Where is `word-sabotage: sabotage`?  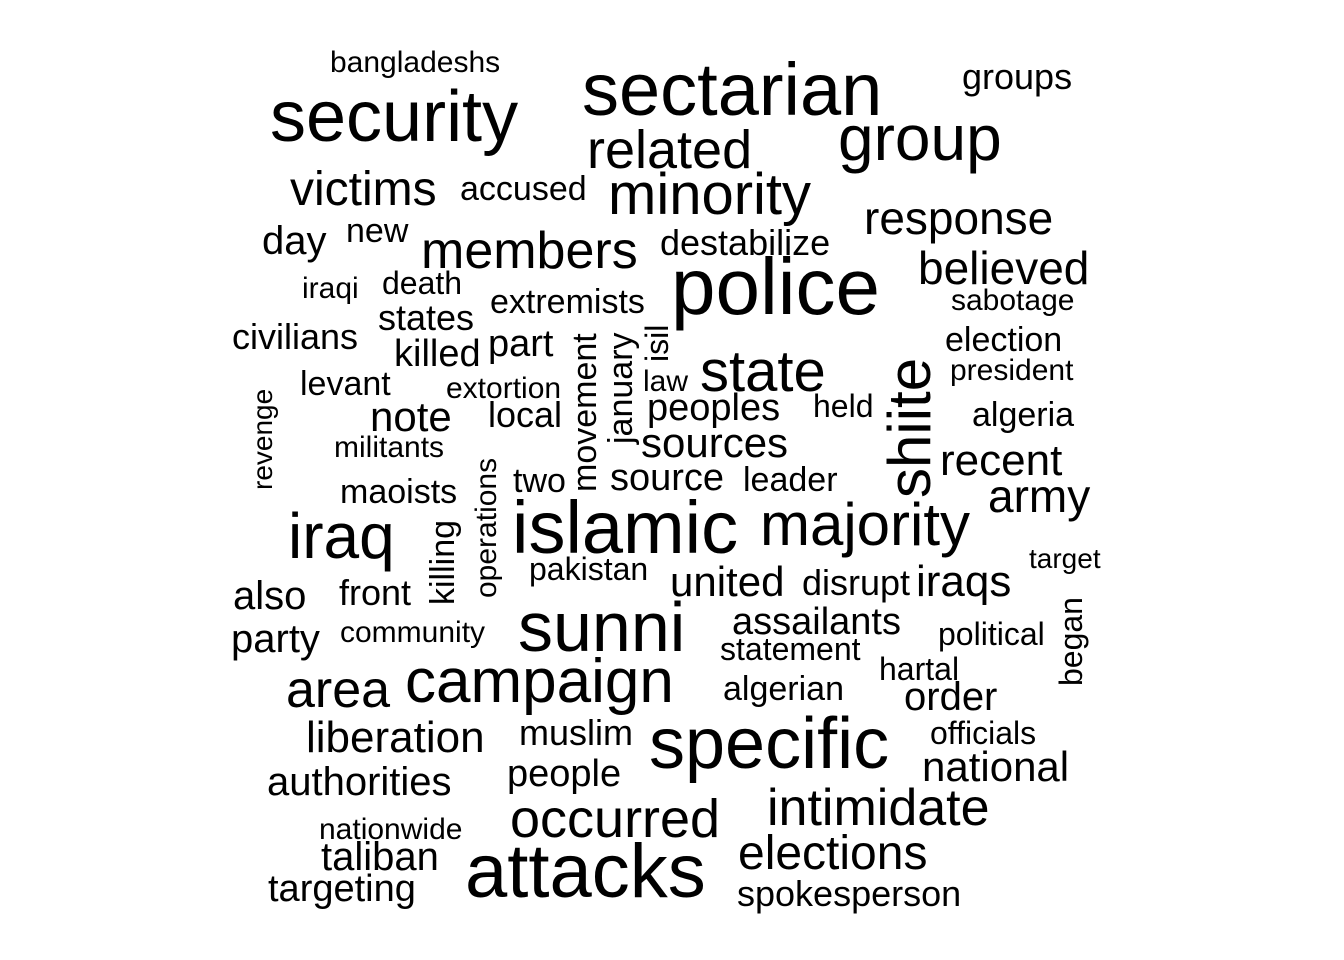
word-sabotage: sabotage is located at coordinates (1012, 300).